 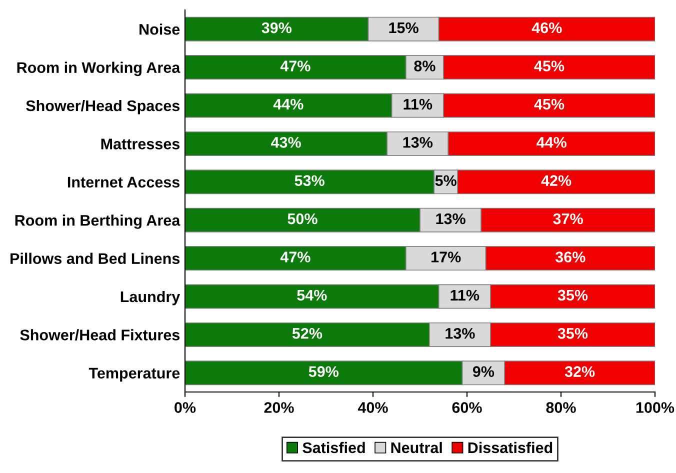 What do you see at coordinates (98, 69) in the screenshot?
I see `y-tick-label: Room in Working Area` at bounding box center [98, 69].